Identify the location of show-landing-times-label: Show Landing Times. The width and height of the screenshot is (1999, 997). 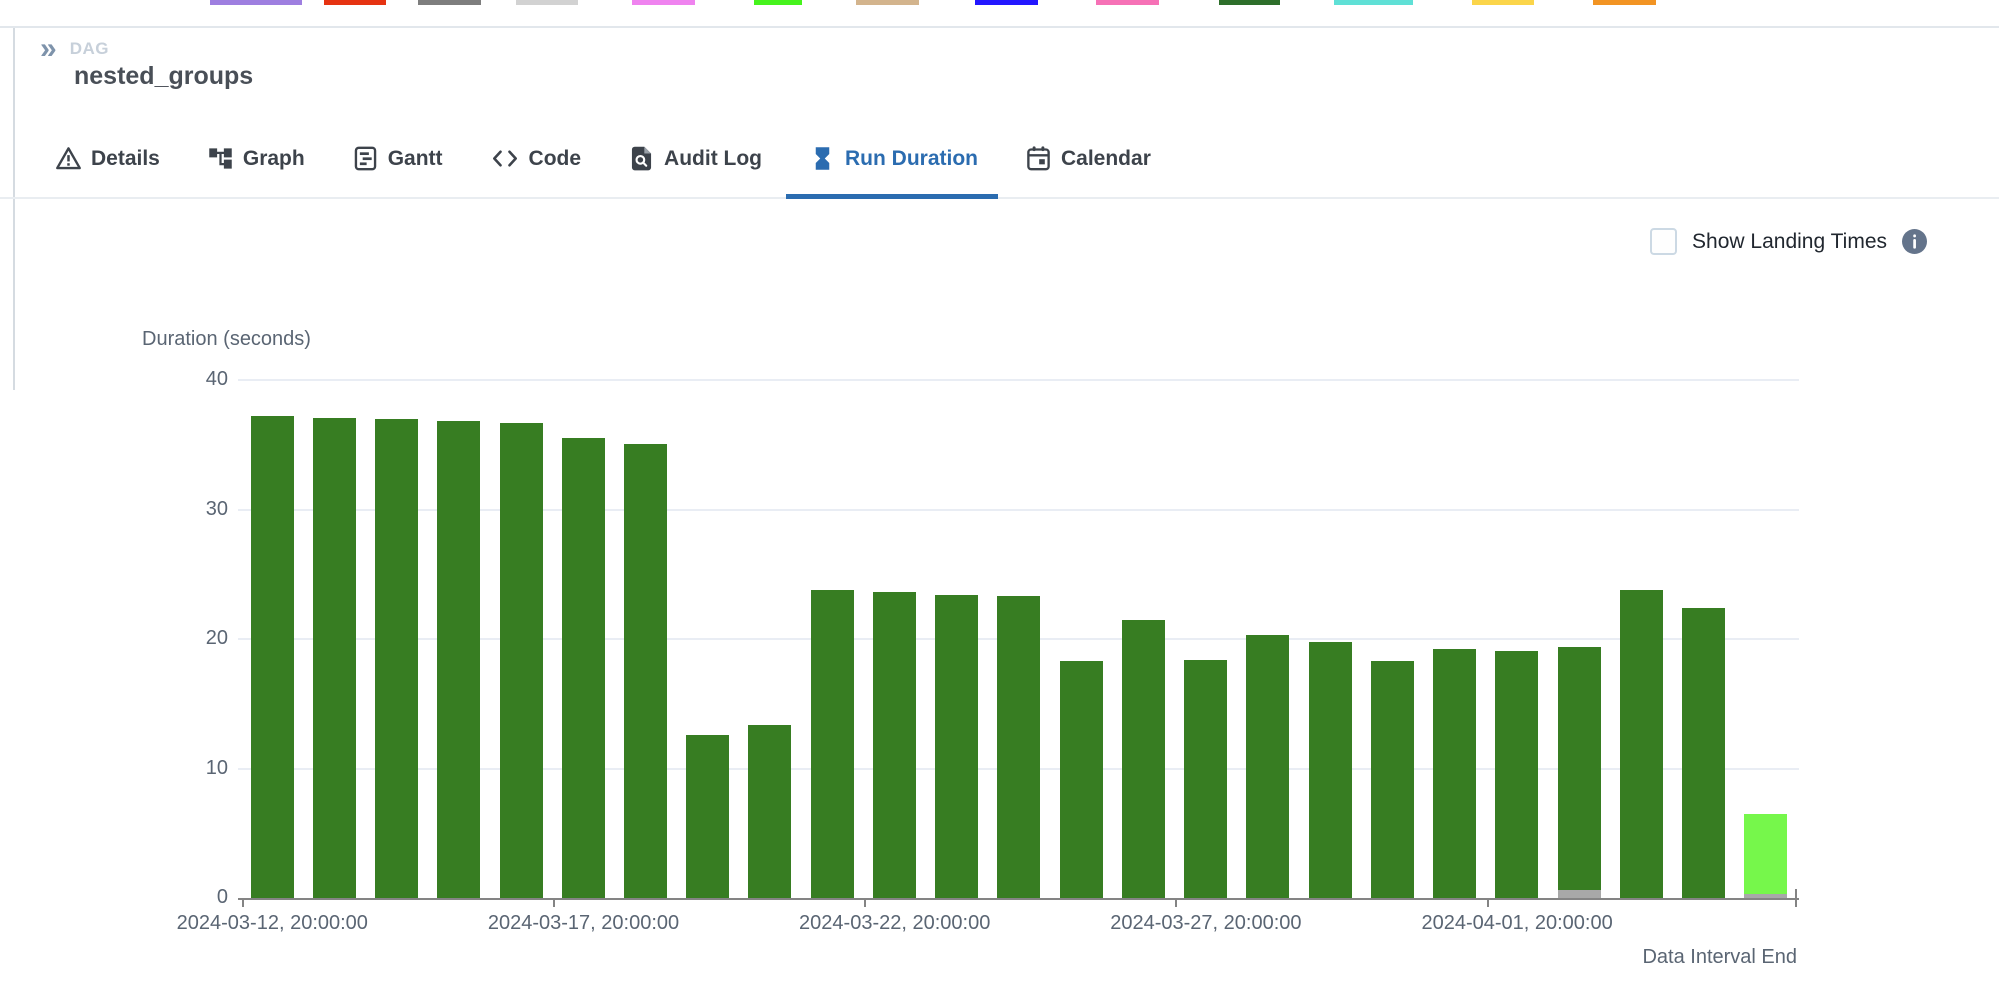
(1789, 241).